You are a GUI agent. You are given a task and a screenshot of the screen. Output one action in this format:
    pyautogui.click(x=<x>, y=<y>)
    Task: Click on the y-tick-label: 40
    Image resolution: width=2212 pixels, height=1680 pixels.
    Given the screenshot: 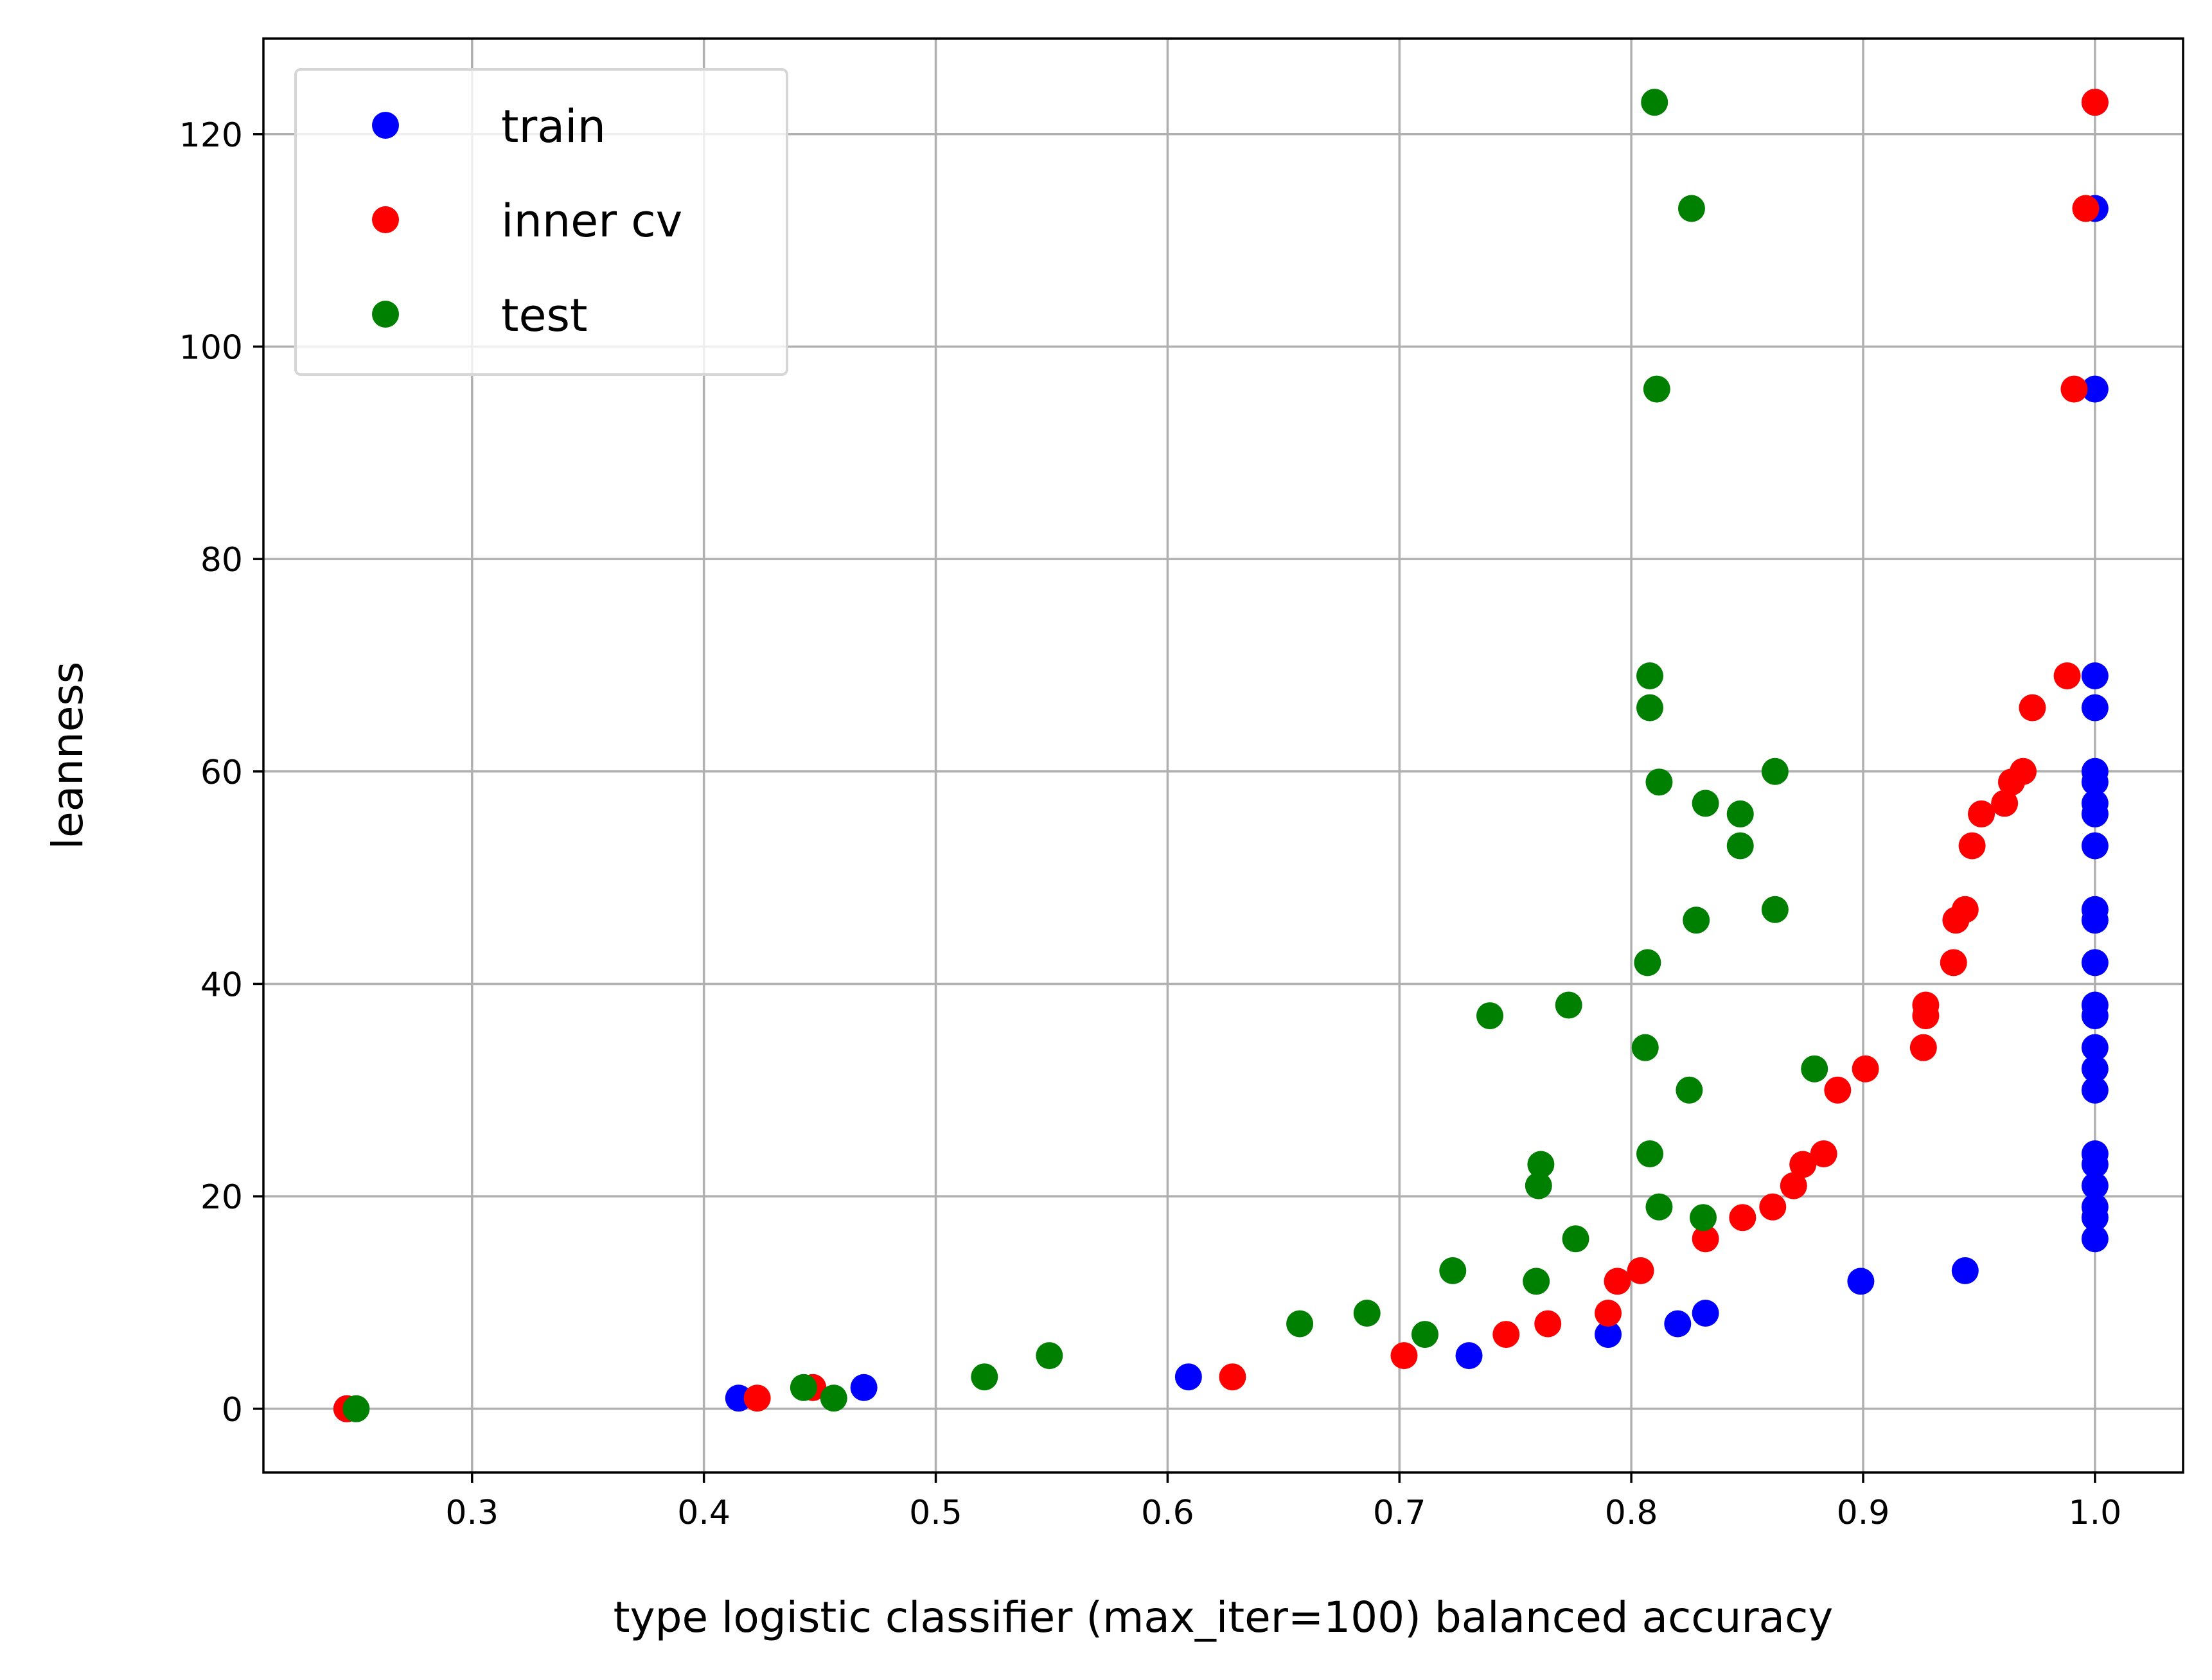 What is the action you would take?
    pyautogui.click(x=221, y=985)
    